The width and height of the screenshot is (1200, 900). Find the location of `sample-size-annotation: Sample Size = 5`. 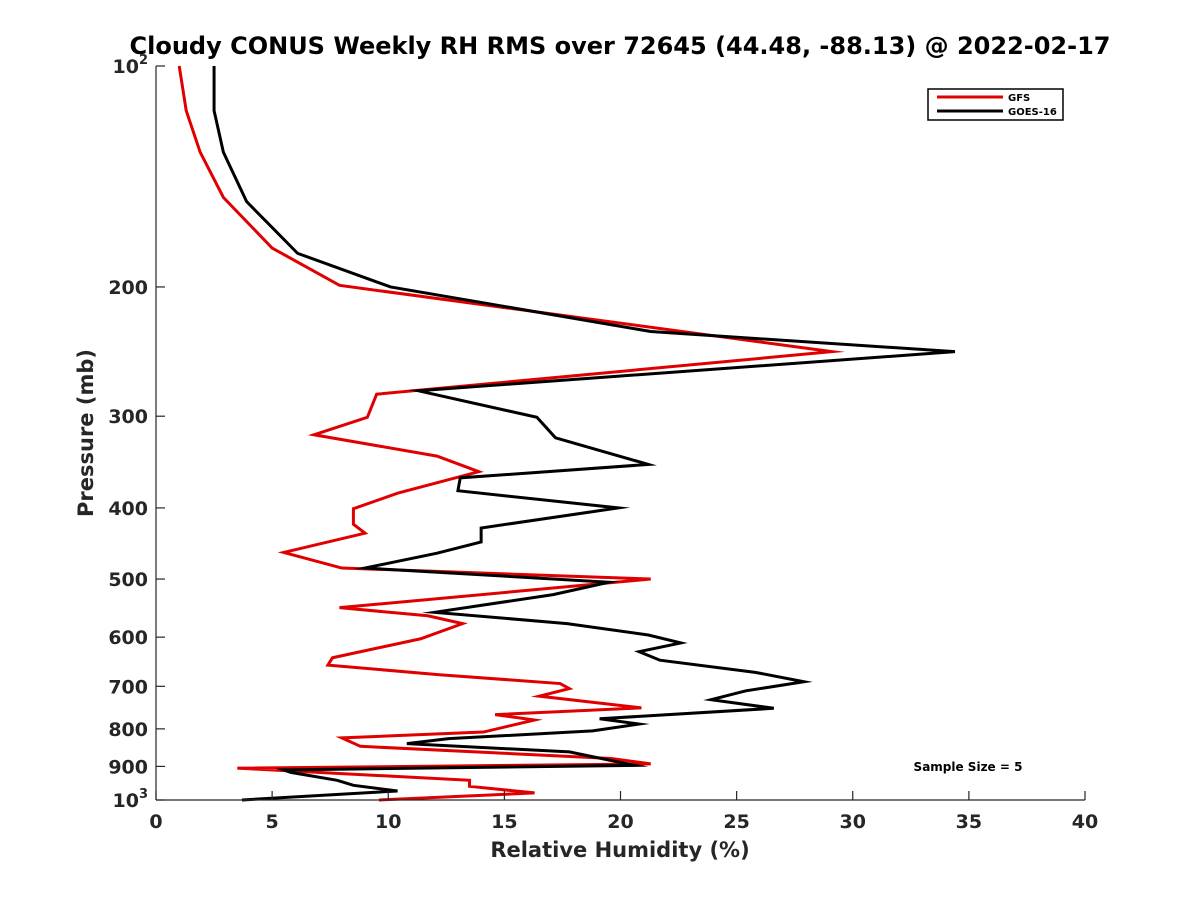

sample-size-annotation: Sample Size = 5 is located at coordinates (968, 767).